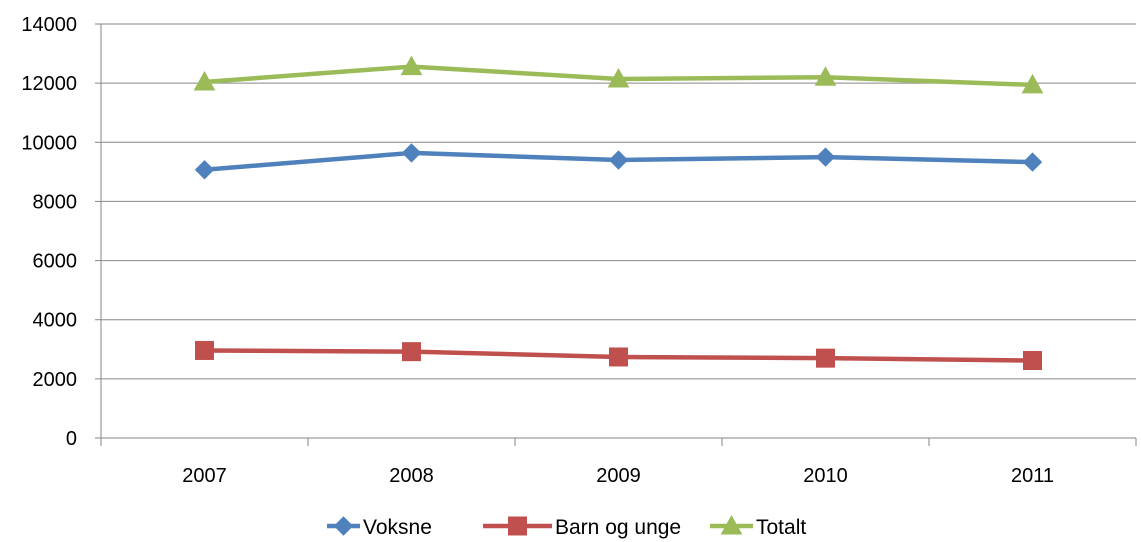 The image size is (1141, 542). What do you see at coordinates (55, 321) in the screenshot?
I see `y-tick-label: 4000` at bounding box center [55, 321].